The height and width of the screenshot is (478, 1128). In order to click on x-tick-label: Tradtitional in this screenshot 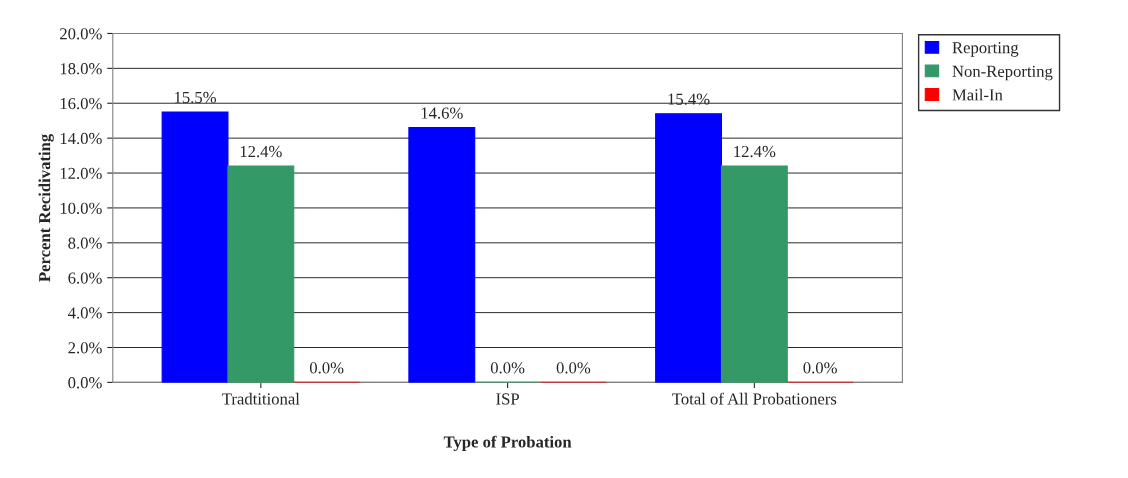, I will do `click(261, 398)`.